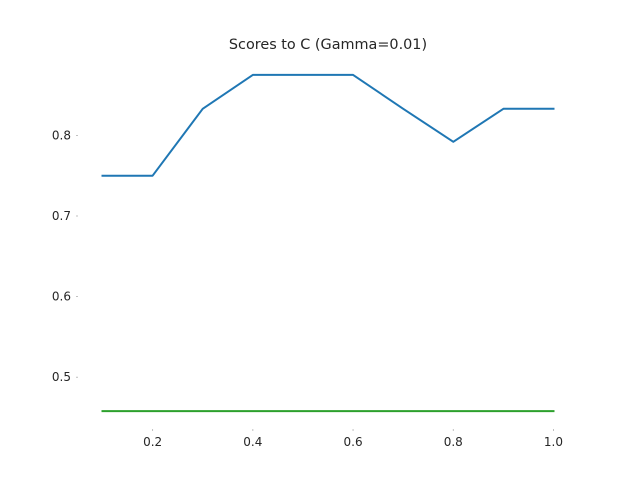 The height and width of the screenshot is (480, 640). Describe the element at coordinates (61, 135) in the screenshot. I see `y-tick-label: 0.8` at that location.